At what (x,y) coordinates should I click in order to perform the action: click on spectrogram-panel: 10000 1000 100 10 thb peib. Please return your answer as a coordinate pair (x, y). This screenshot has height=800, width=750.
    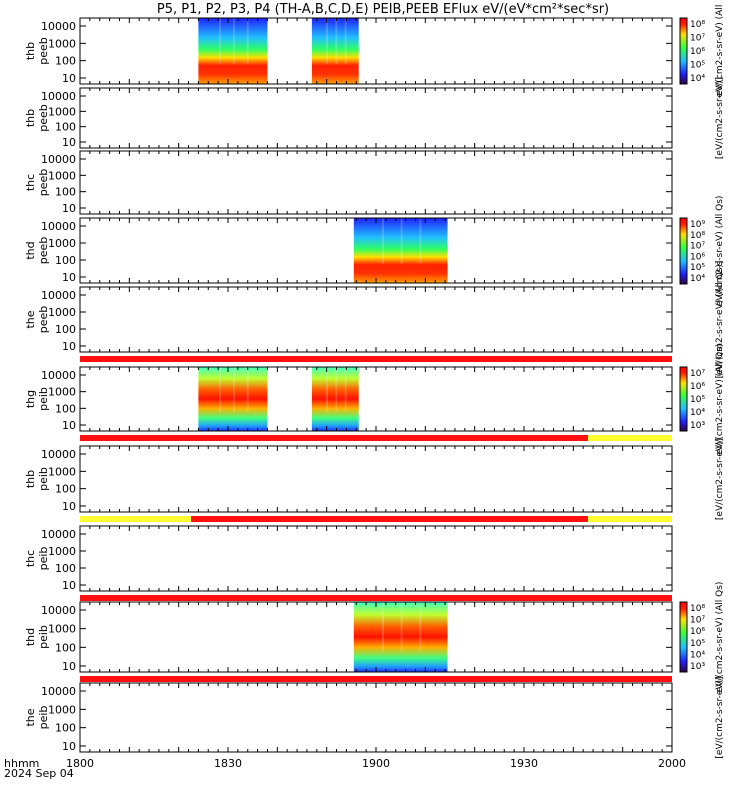
    Looking at the image, I should click on (348, 479).